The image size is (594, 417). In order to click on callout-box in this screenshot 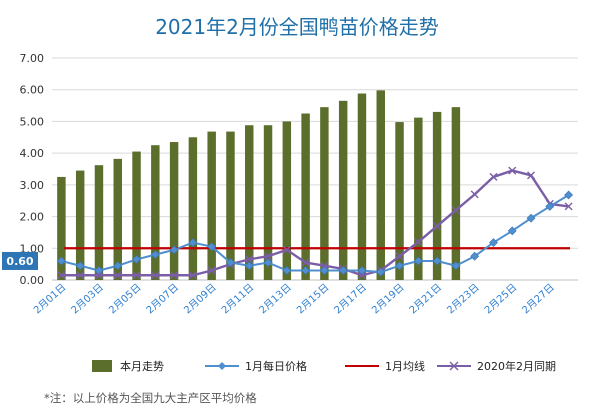, I will do `click(20, 260)`.